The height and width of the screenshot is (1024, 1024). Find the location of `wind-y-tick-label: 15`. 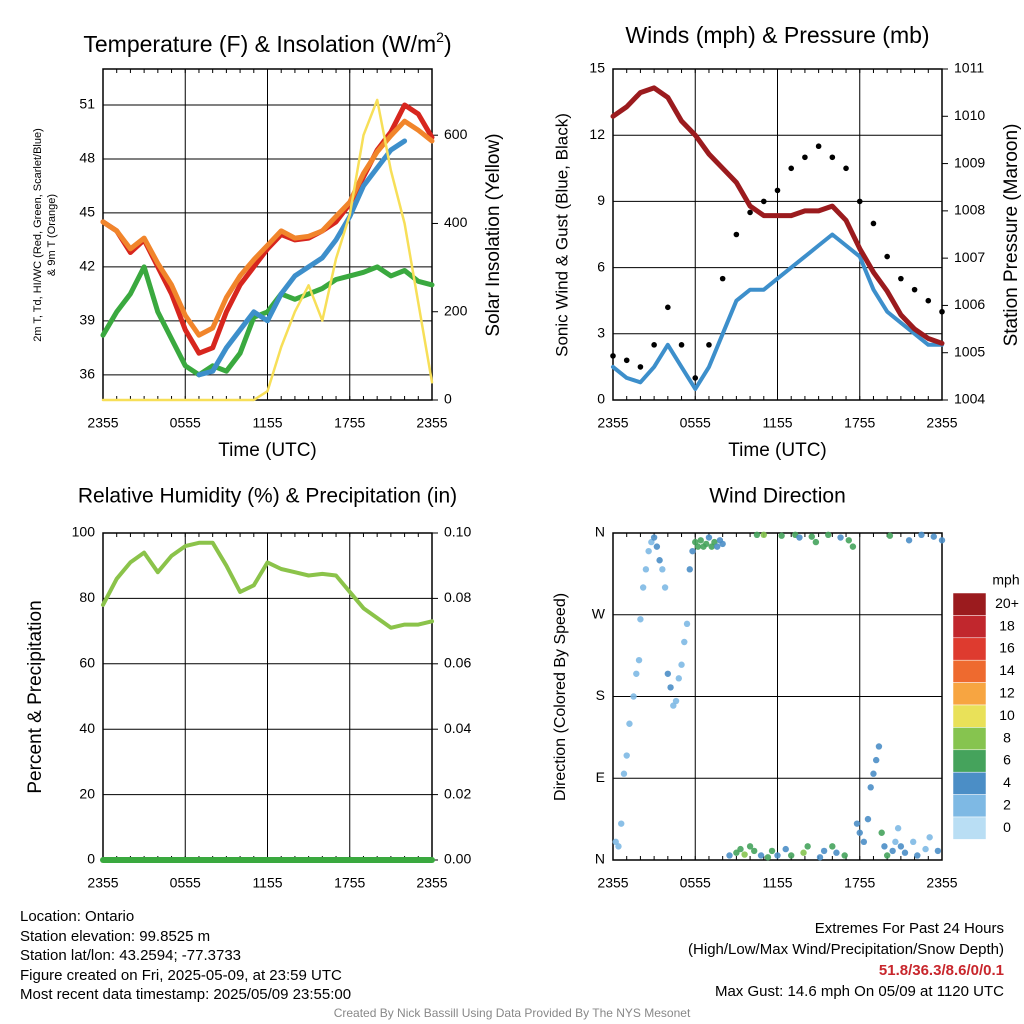

wind-y-tick-label: 15 is located at coordinates (597, 68).